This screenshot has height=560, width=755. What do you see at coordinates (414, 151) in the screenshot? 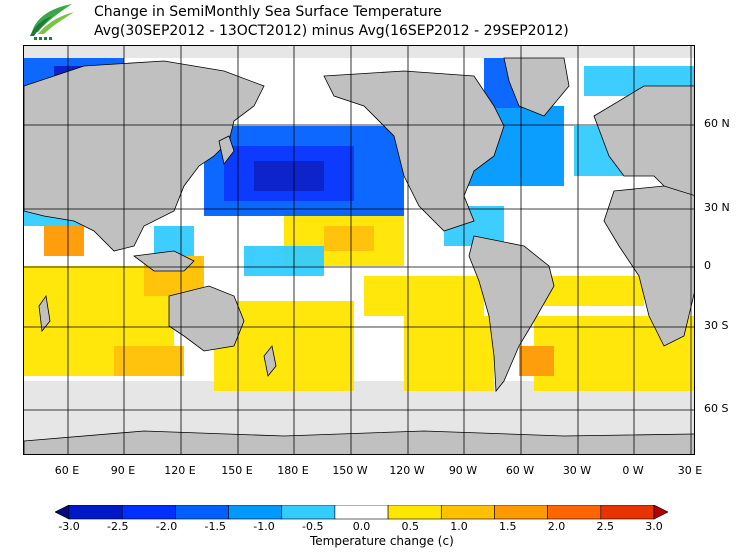
I see `land-north-america` at bounding box center [414, 151].